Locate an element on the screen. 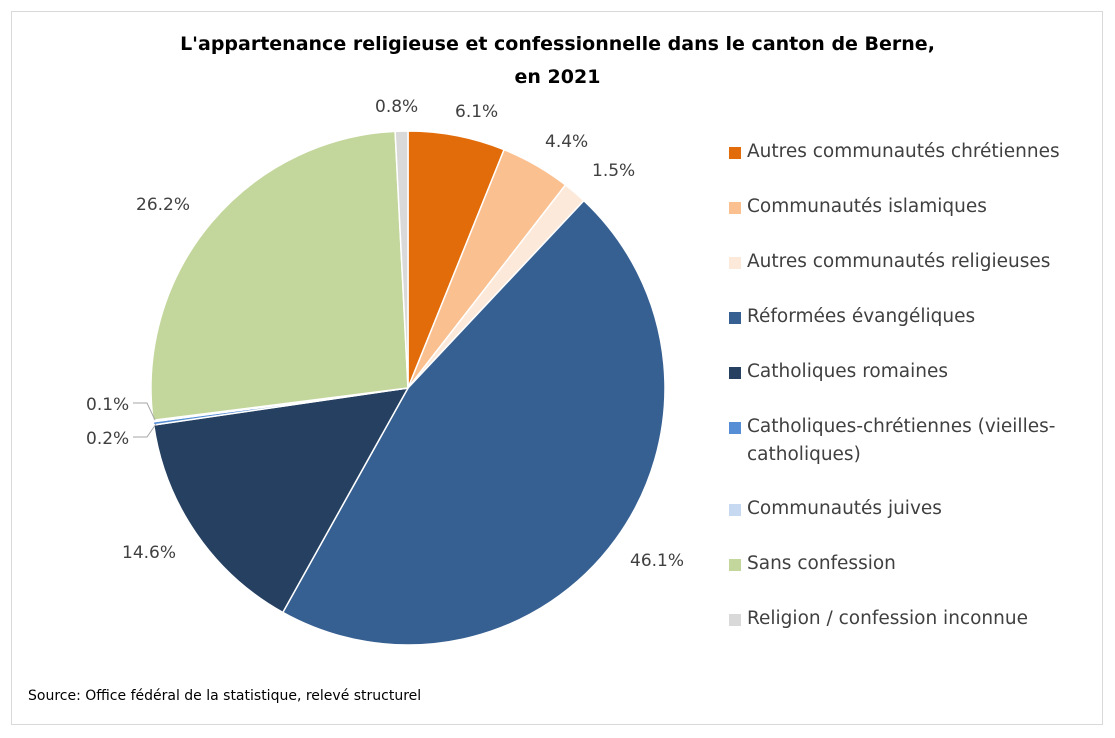 Image resolution: width=1115 pixels, height=738 pixels. leader-lines is located at coordinates (145, 420).